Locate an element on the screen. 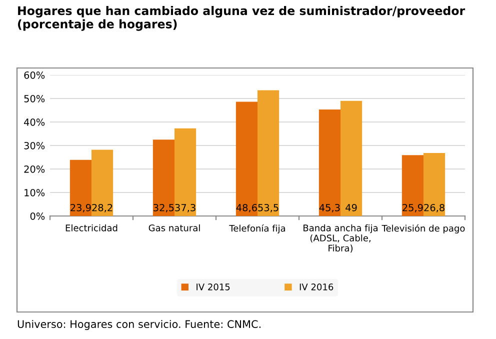 The width and height of the screenshot is (496, 339). data-label: 32,5 is located at coordinates (164, 208).